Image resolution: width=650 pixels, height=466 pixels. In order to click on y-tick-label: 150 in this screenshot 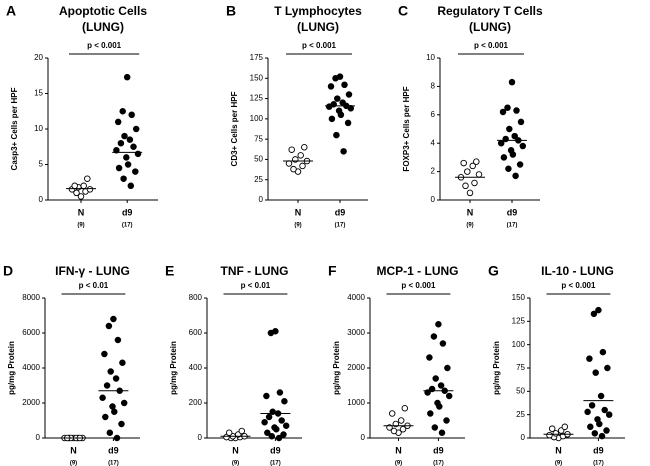, I will do `click(257, 77)`.